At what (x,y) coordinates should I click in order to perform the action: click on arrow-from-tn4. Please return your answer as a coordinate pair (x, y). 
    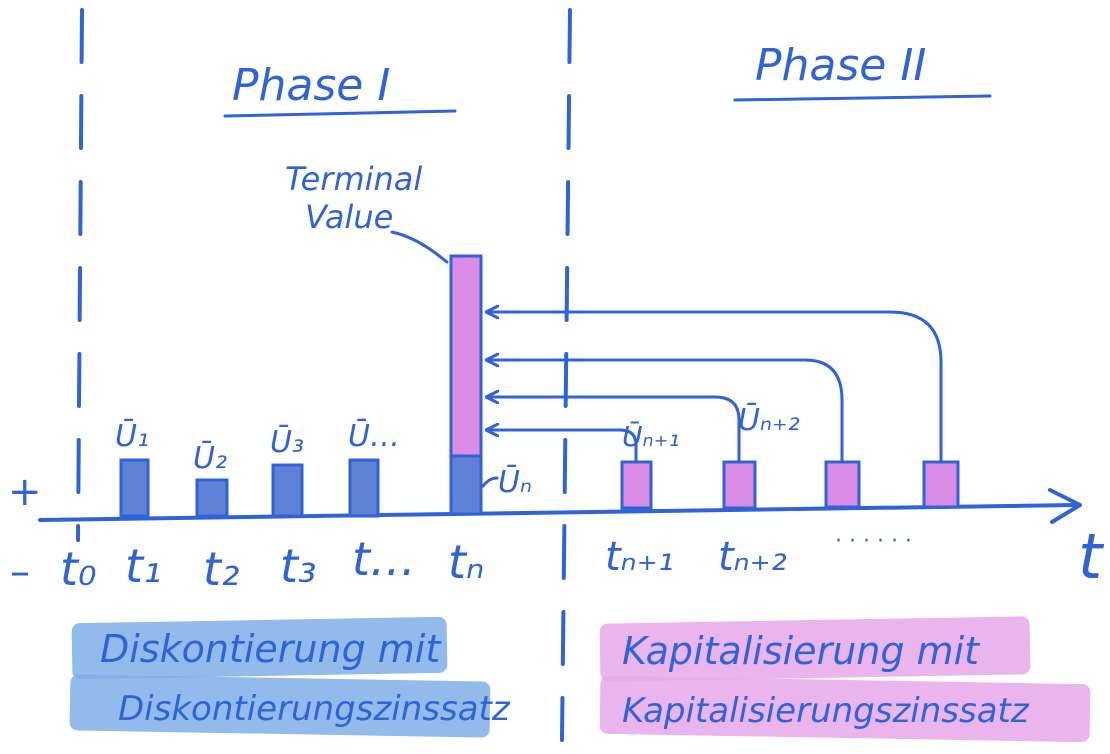
    Looking at the image, I should click on (715, 387).